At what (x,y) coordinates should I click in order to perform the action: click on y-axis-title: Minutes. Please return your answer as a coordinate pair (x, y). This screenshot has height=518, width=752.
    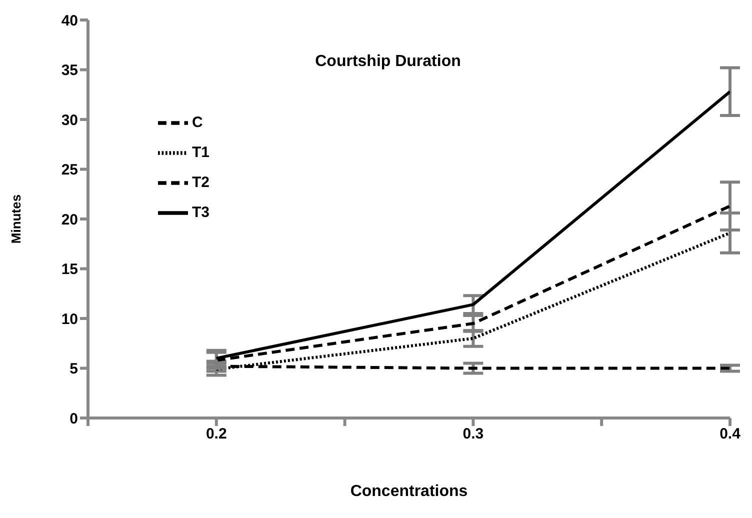
    Looking at the image, I should click on (16, 219).